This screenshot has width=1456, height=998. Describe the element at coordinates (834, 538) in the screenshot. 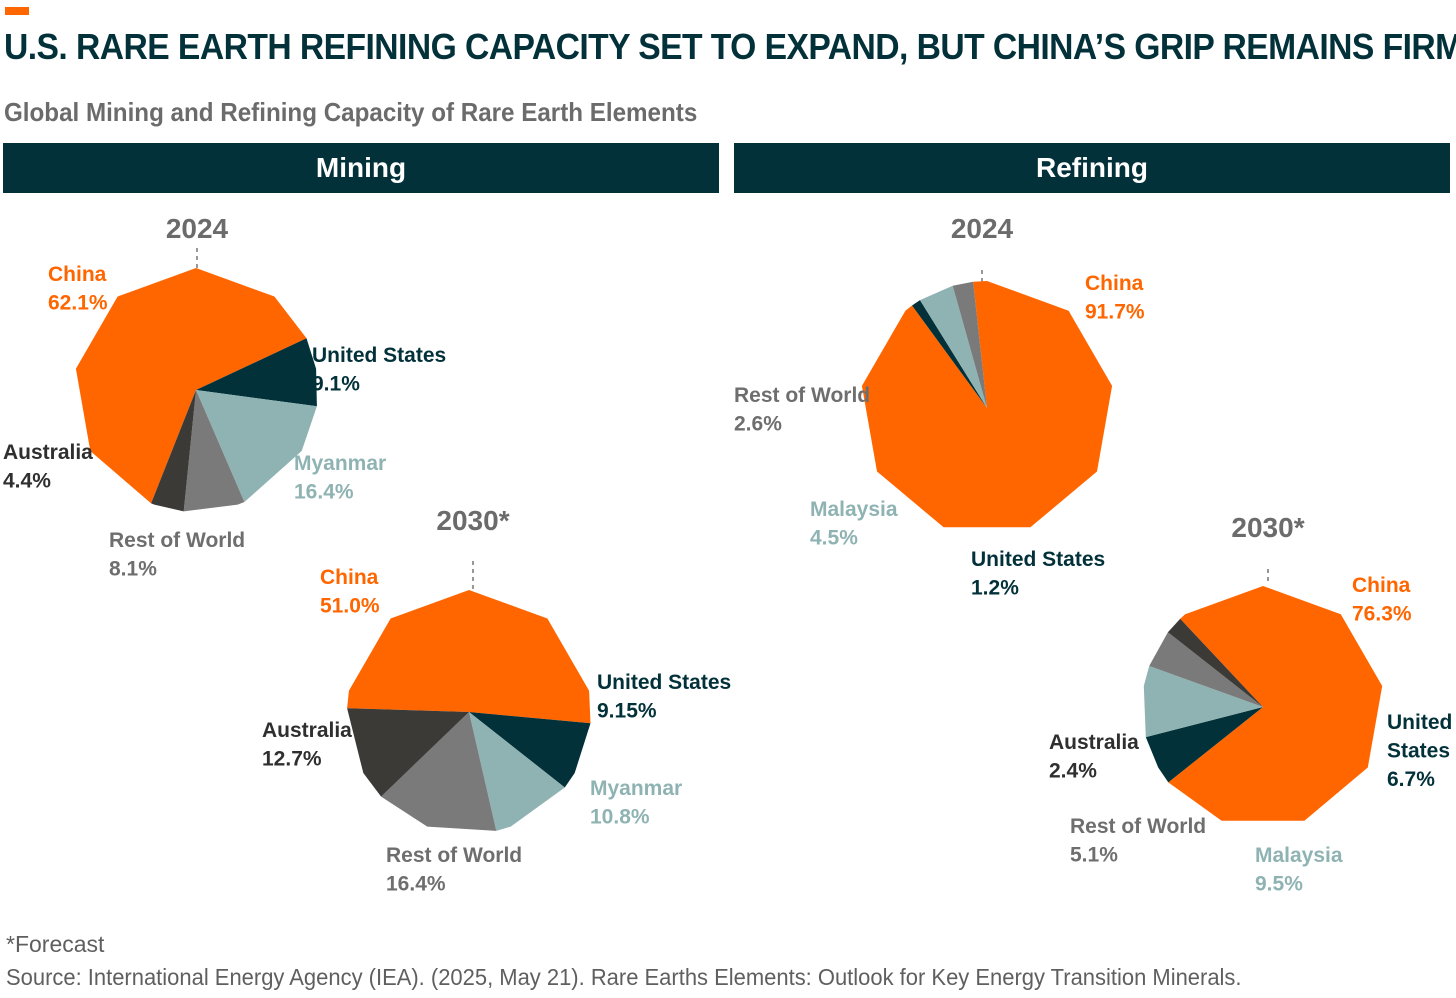

I see `slice-value: 4.5%` at that location.